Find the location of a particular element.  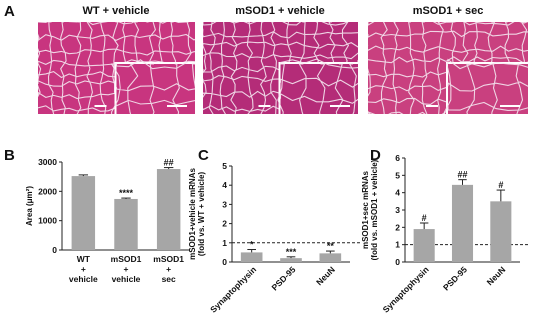

y-axis-label: Area (μm²) is located at coordinates (29, 206).